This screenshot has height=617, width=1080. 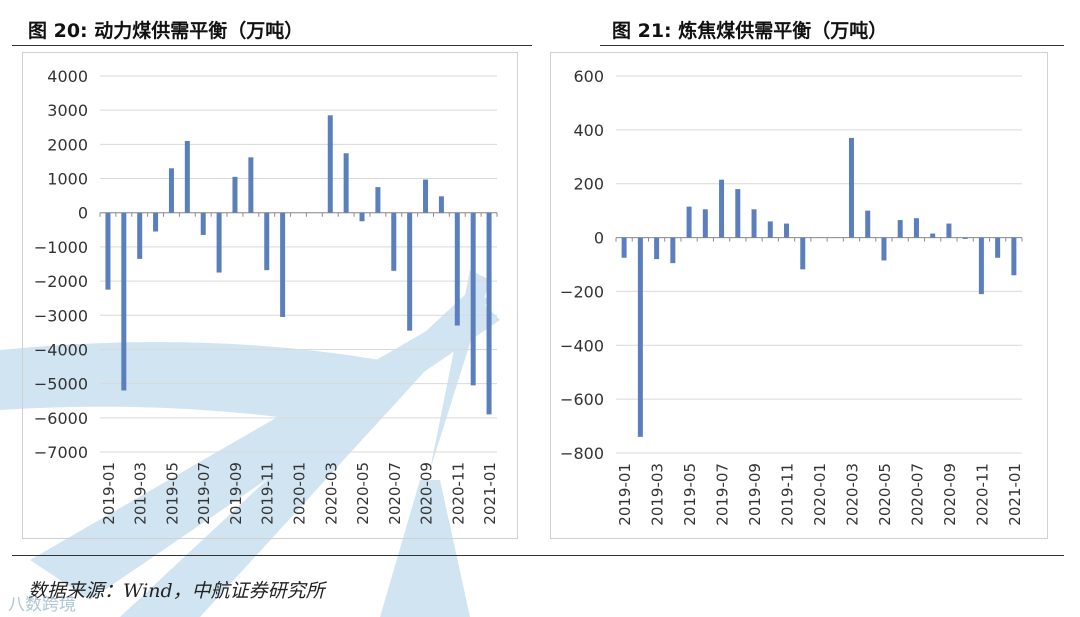 I want to click on footer-rule, so click(x=538, y=555).